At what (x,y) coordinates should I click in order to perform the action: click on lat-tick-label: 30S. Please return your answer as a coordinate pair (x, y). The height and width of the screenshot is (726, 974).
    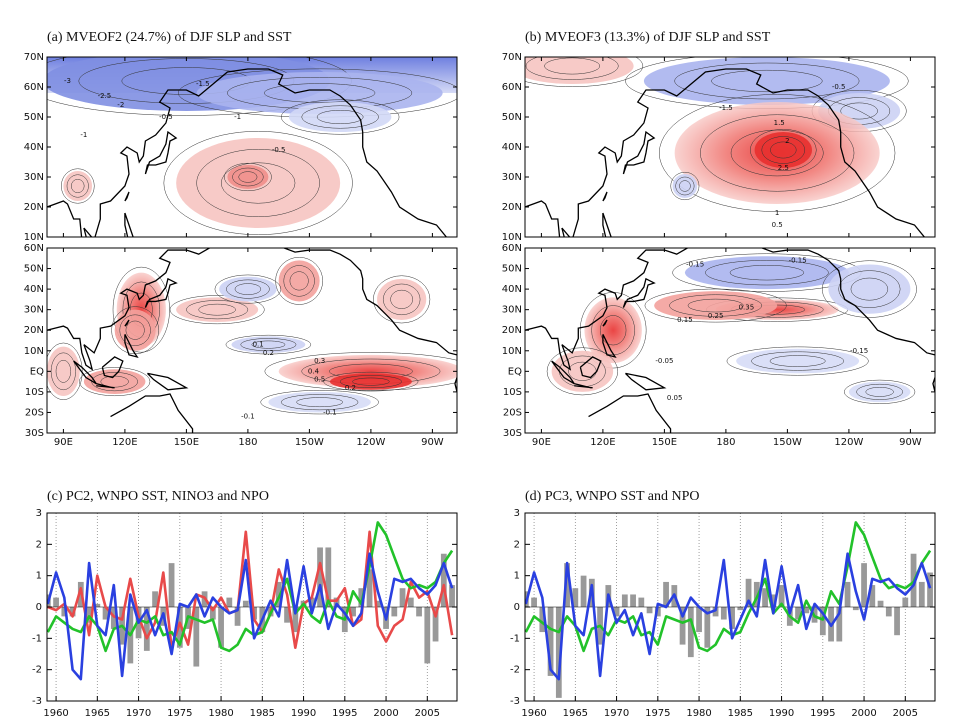
    Looking at the image, I should click on (512, 433).